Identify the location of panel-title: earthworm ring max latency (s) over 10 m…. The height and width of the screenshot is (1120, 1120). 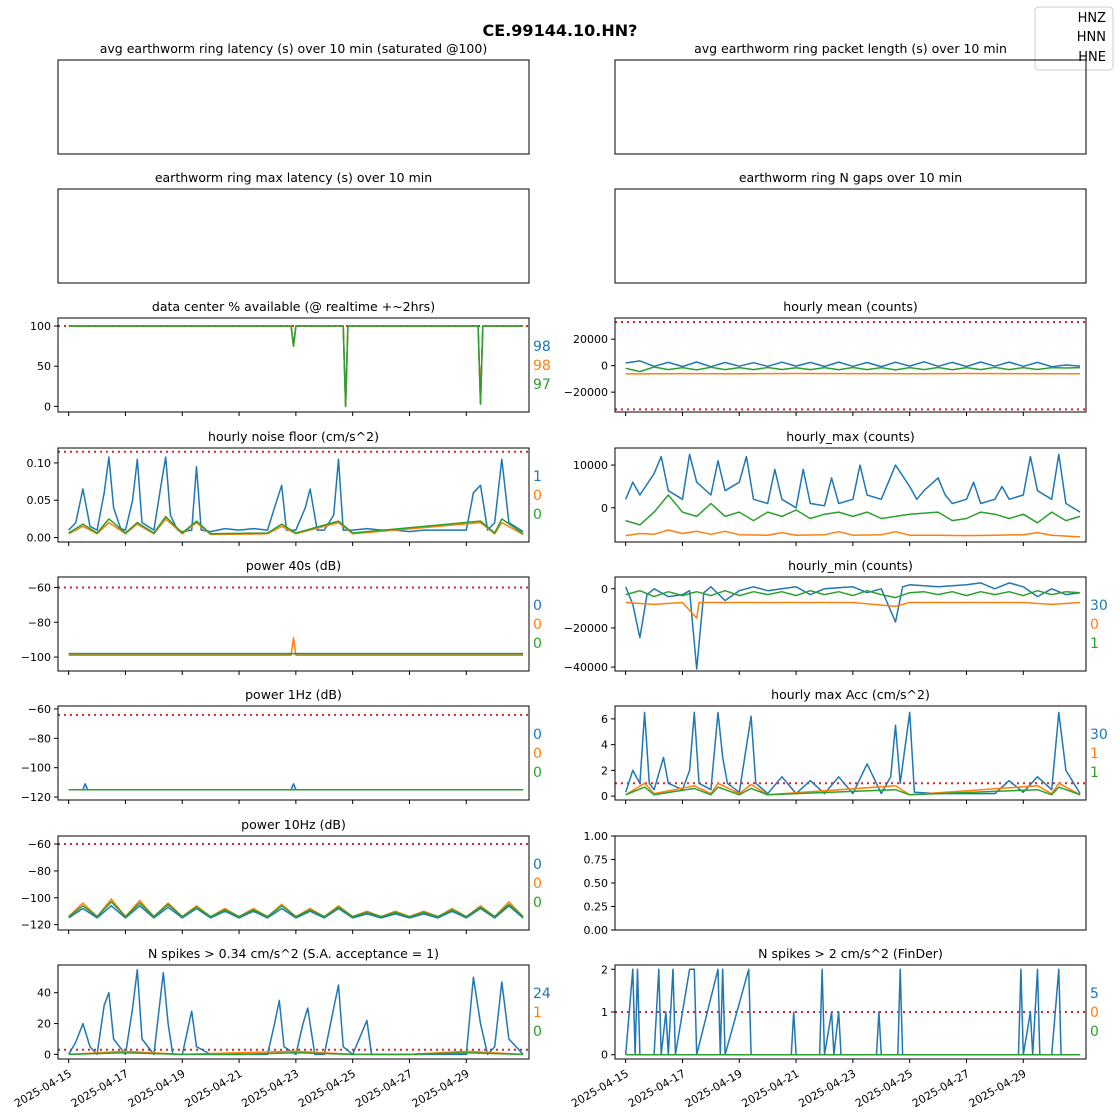
(293, 177).